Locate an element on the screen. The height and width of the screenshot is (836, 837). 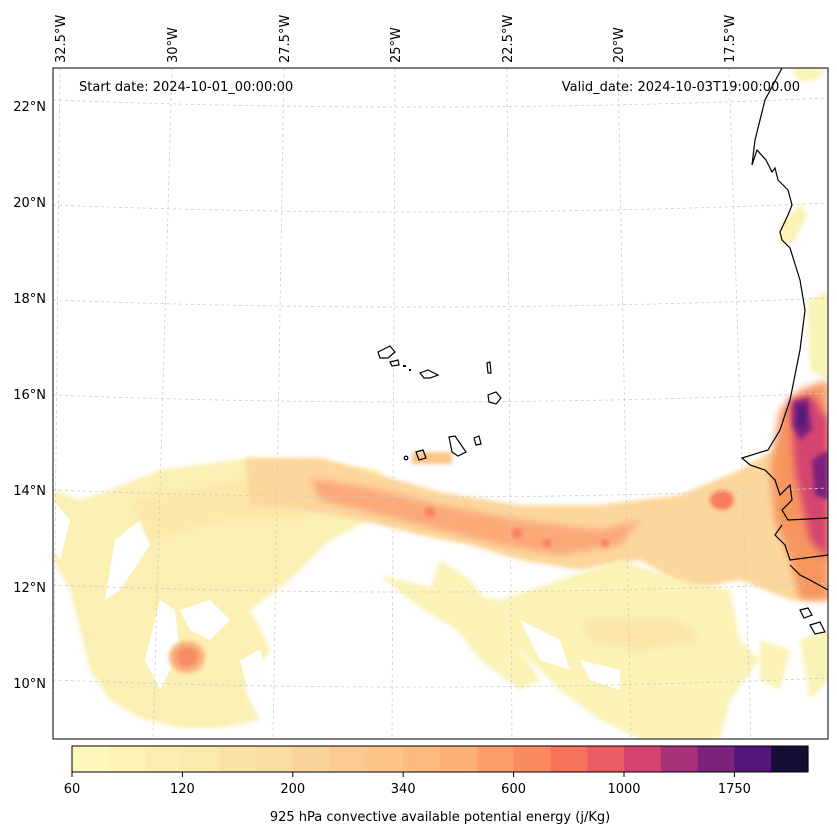
island-sao-vicente is located at coordinates (394, 363).